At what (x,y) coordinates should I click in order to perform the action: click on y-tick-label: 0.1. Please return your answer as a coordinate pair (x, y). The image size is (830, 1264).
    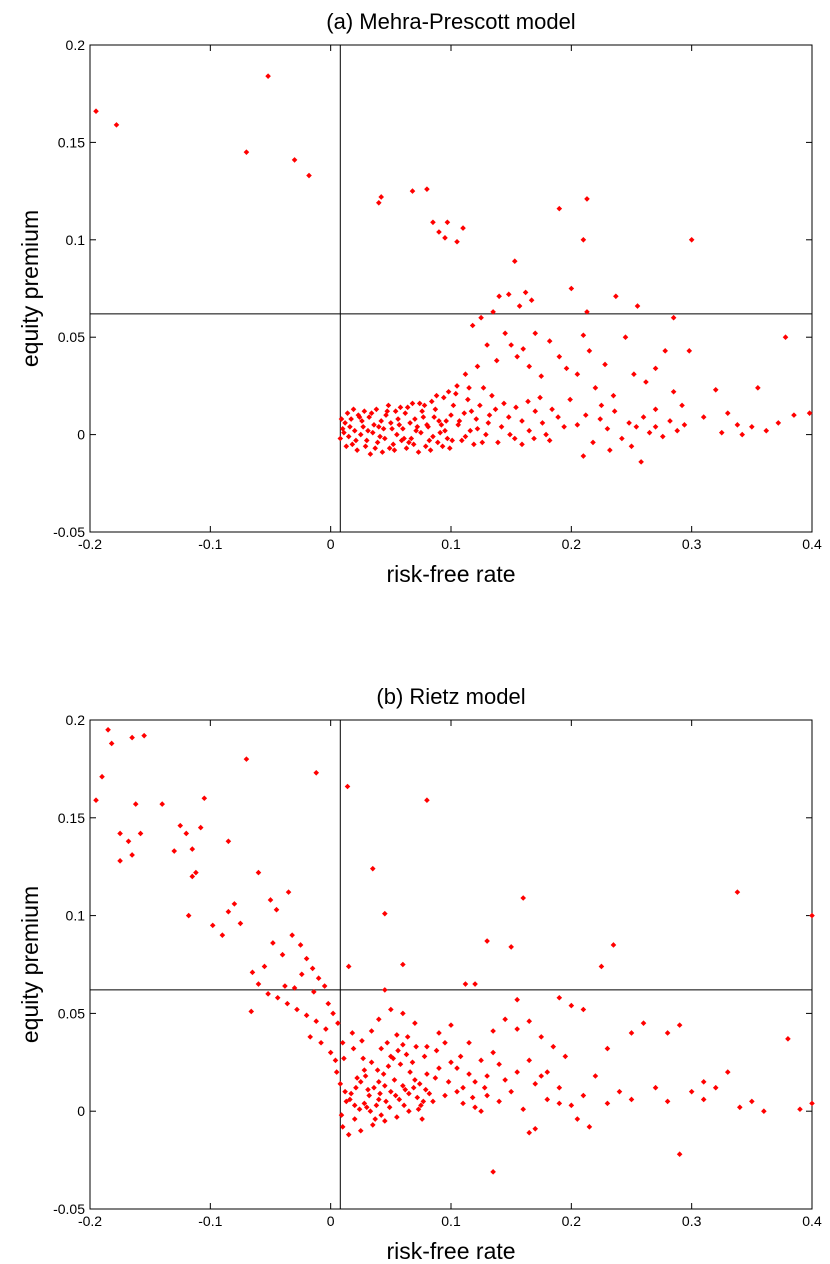
    Looking at the image, I should click on (76, 240).